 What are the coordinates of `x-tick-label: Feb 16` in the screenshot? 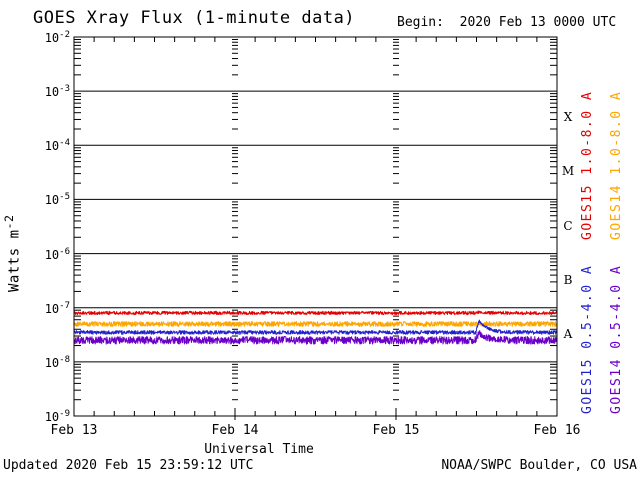 It's located at (557, 430).